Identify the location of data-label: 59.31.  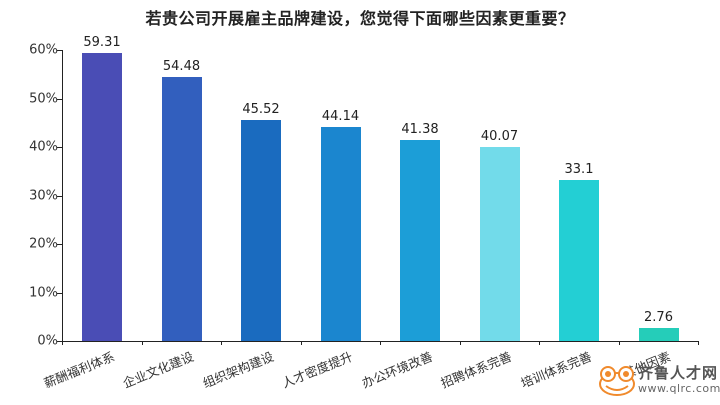
(102, 43).